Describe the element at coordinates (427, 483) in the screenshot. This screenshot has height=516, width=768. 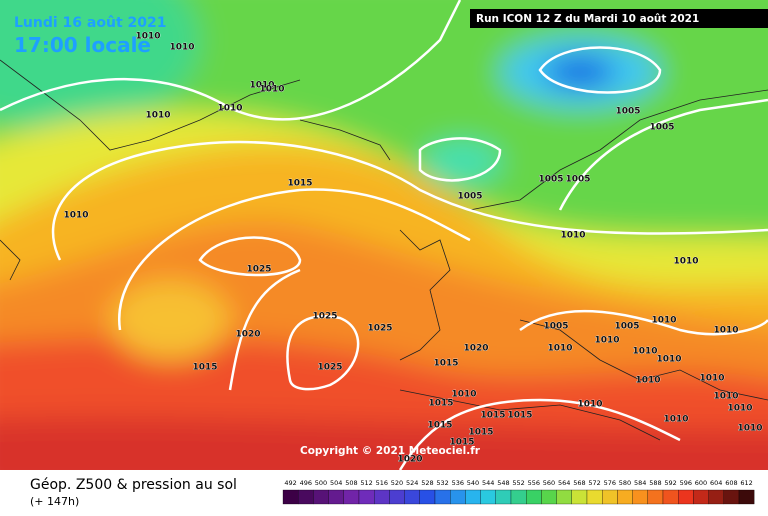
I see `scale-label: 528` at that location.